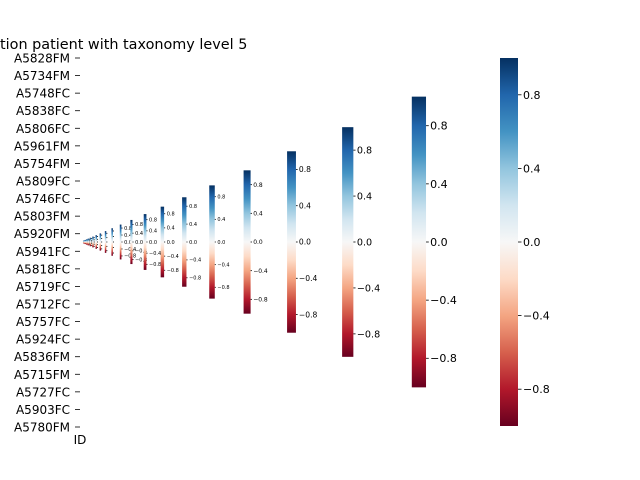 This screenshot has height=480, width=640. I want to click on row-label: A5806FC, so click(43, 129).